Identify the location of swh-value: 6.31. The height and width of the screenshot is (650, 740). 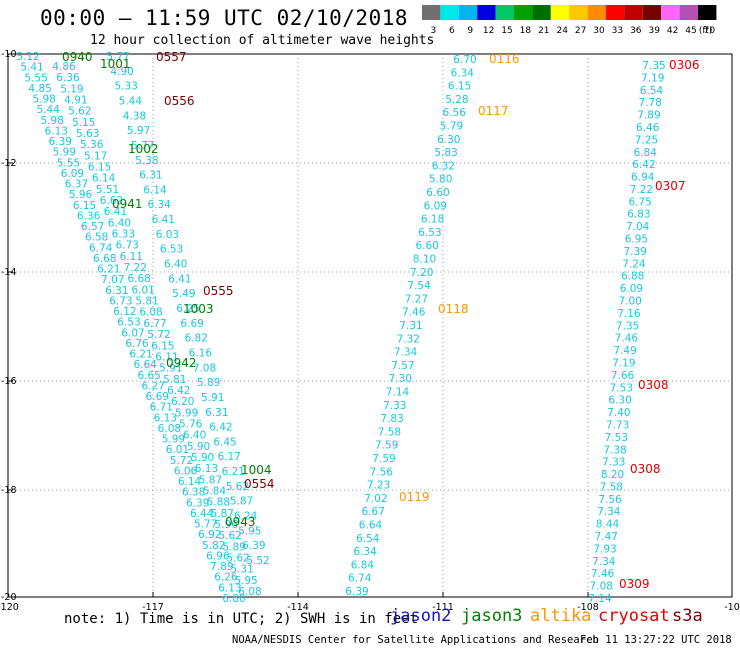
(116, 291).